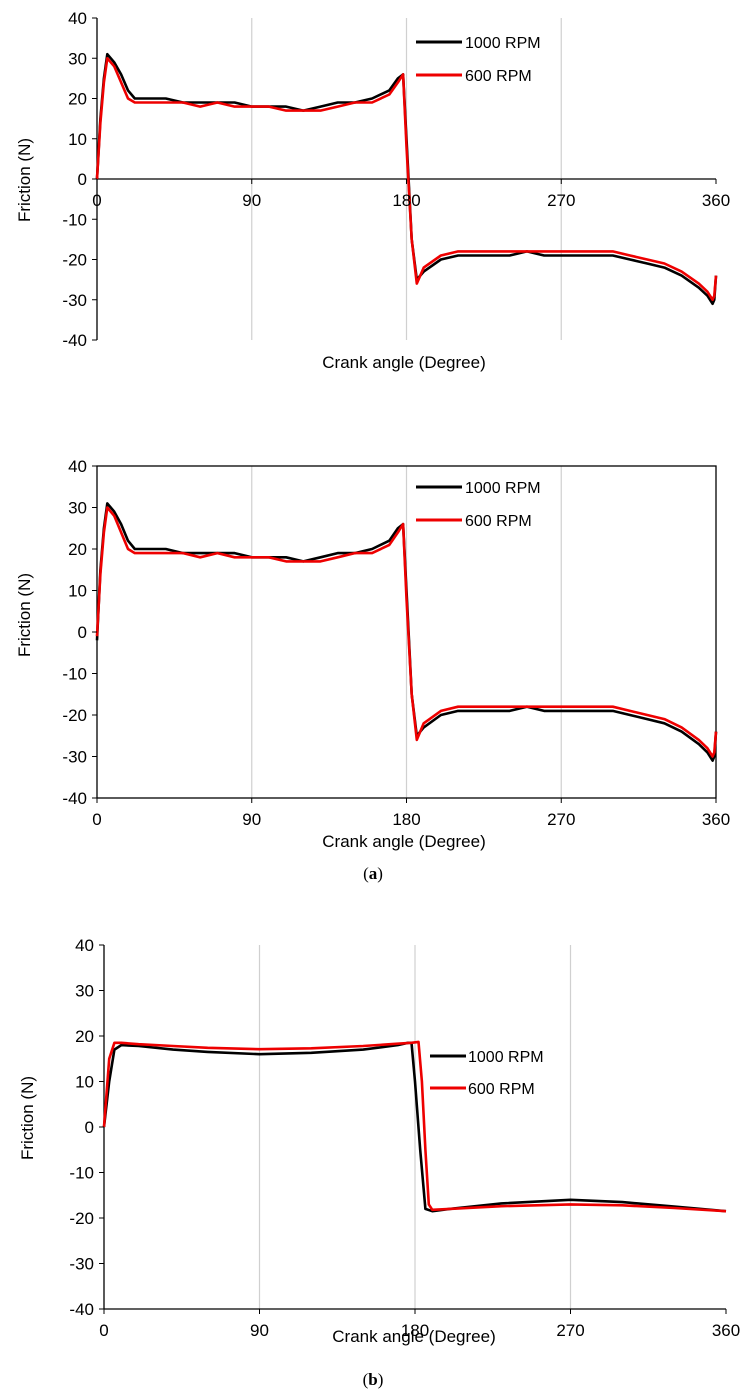 This screenshot has height=1399, width=746. I want to click on caption-a-letter: a, so click(373, 873).